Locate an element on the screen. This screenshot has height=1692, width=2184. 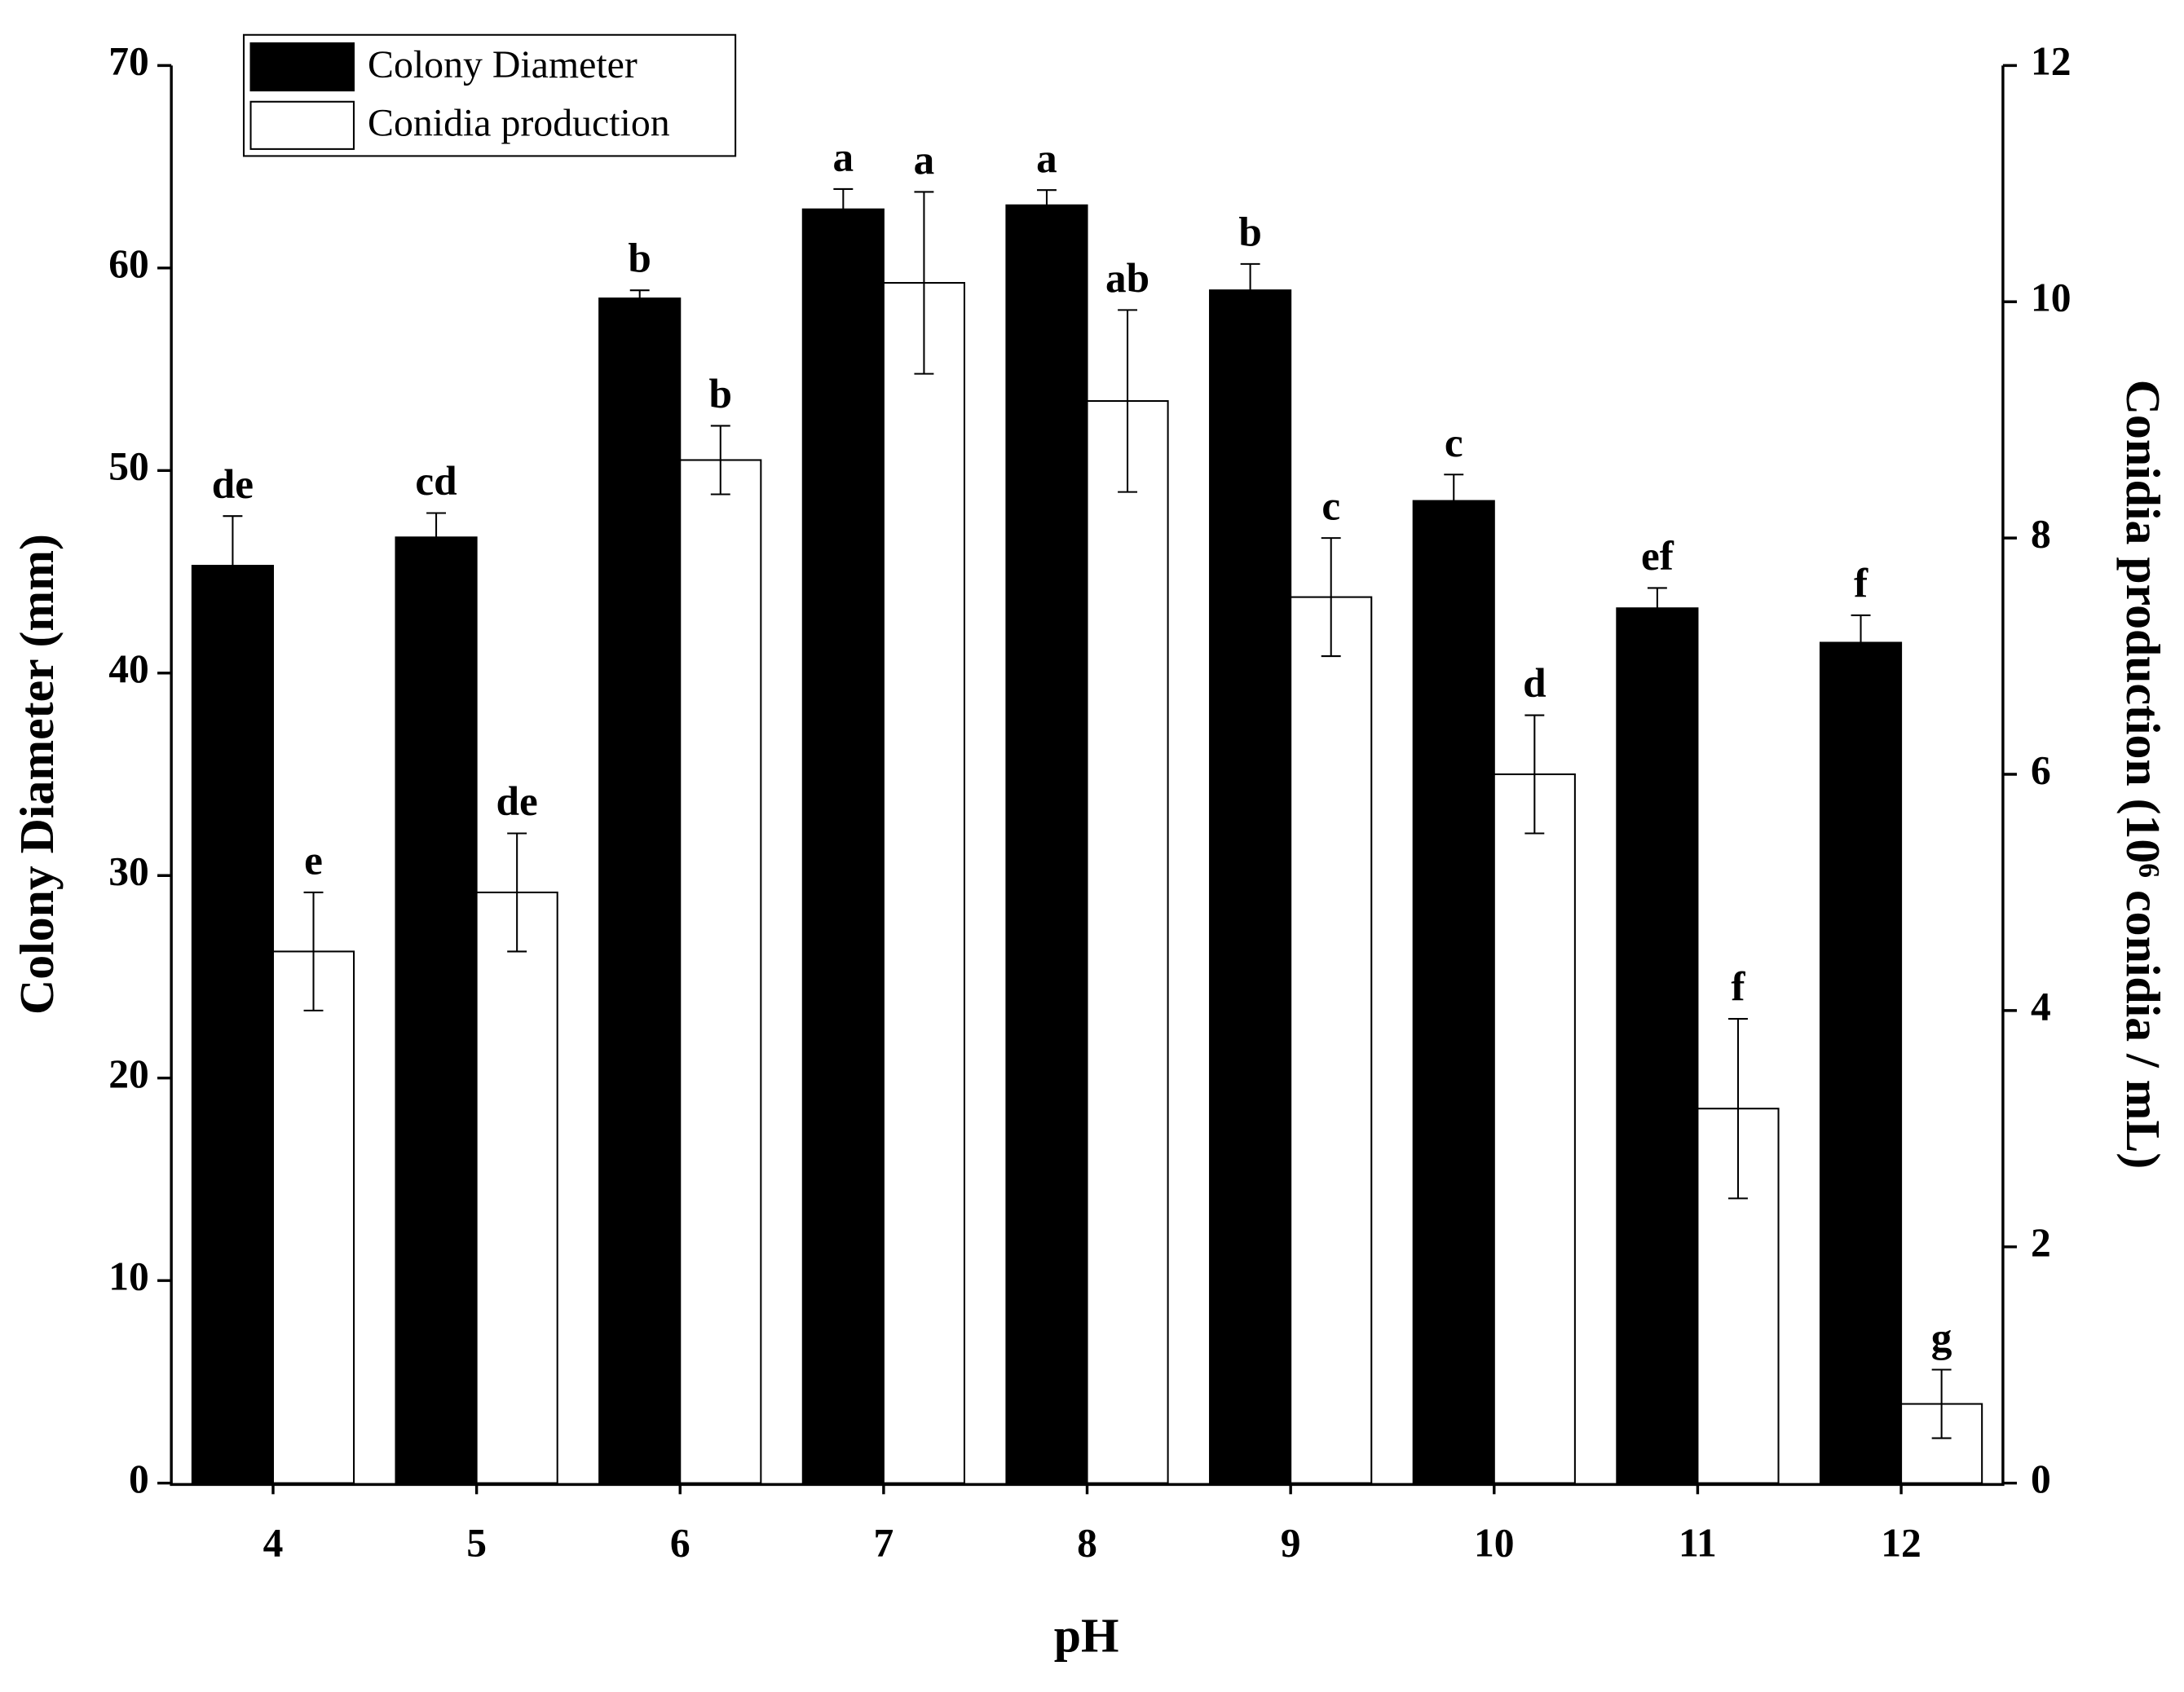
x-tick-label: 12 is located at coordinates (1901, 1544).